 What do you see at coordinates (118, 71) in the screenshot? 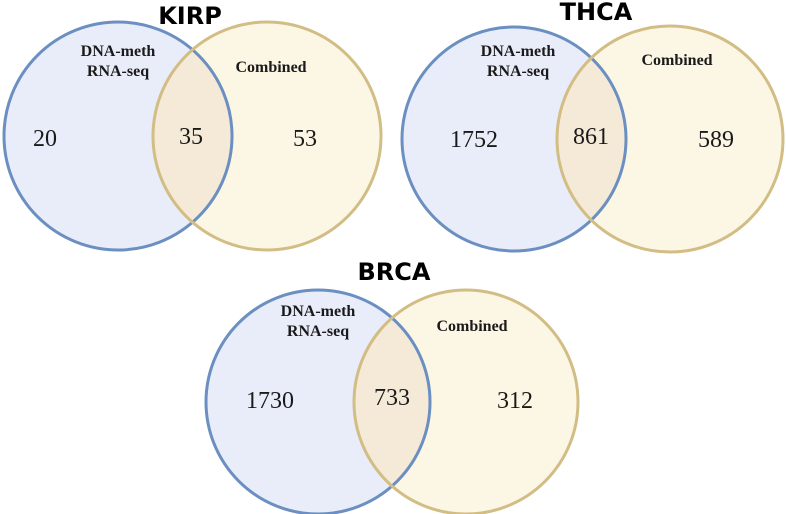
I see `kirp-set-a-label-line2: RNA-seq` at bounding box center [118, 71].